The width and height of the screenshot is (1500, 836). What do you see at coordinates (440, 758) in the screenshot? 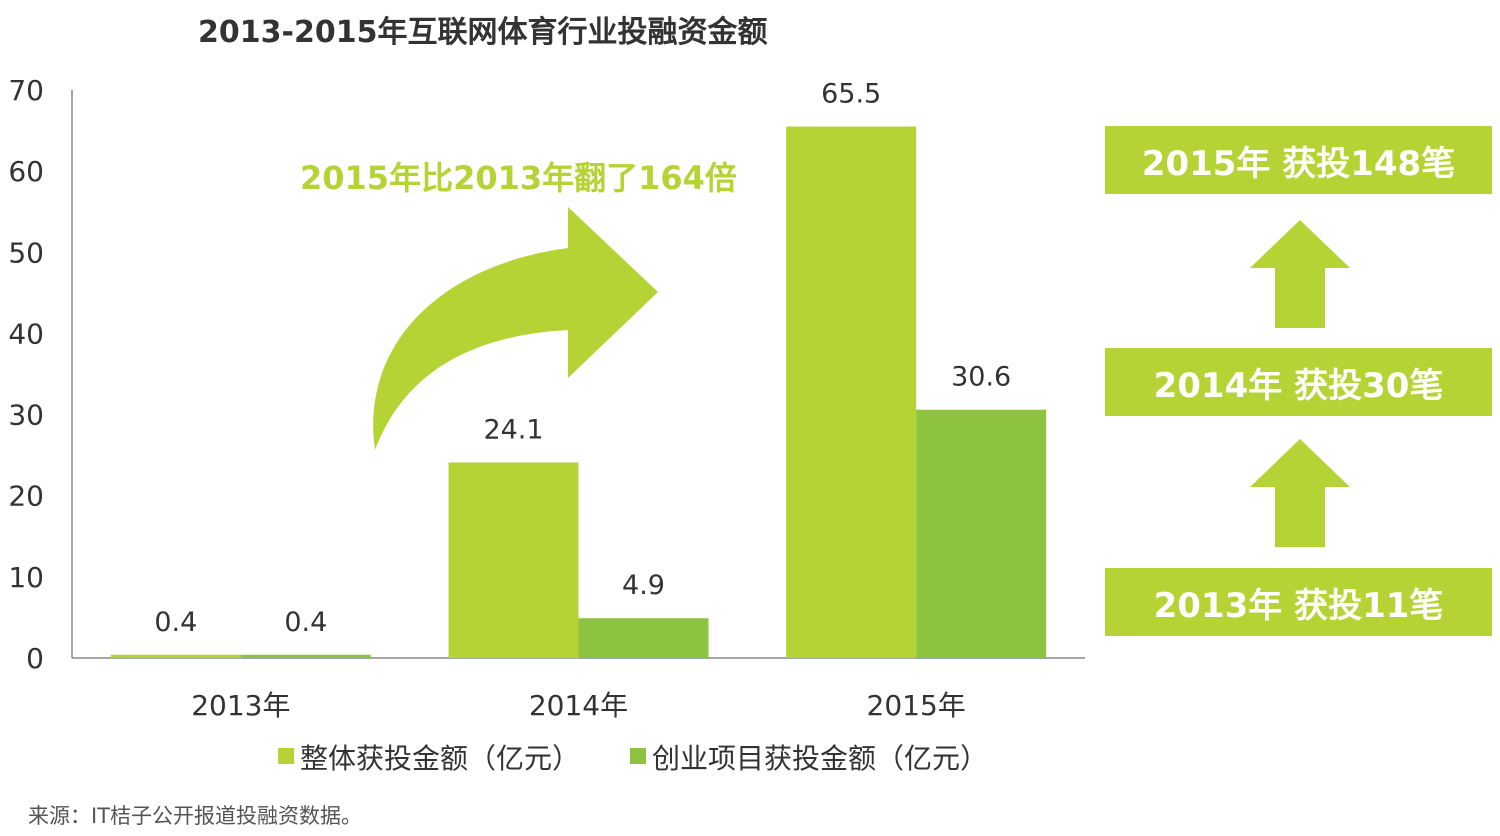
I see `legend-label: 整体获投金额（亿元）` at bounding box center [440, 758].